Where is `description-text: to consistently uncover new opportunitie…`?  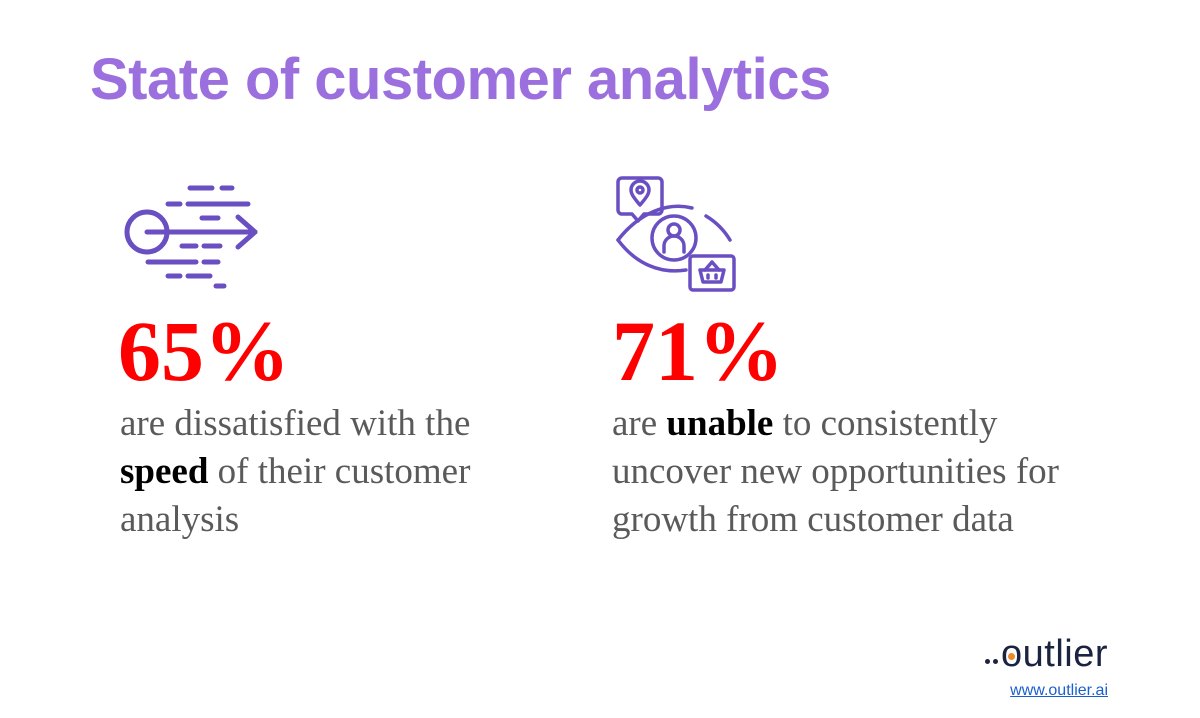 description-text: to consistently uncover new opportunitie… is located at coordinates (835, 471).